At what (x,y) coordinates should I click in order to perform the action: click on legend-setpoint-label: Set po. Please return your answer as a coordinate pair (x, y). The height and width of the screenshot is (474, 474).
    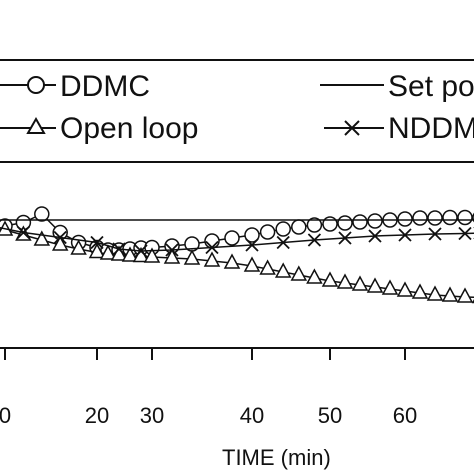
    Looking at the image, I should click on (431, 86).